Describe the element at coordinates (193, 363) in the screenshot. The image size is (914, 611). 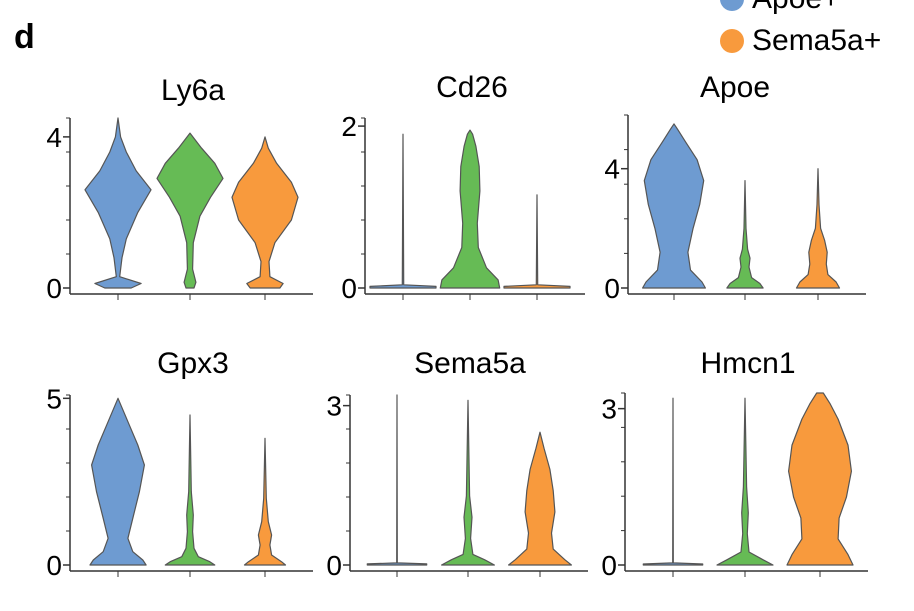
I see `panel-title: Gpx3` at that location.